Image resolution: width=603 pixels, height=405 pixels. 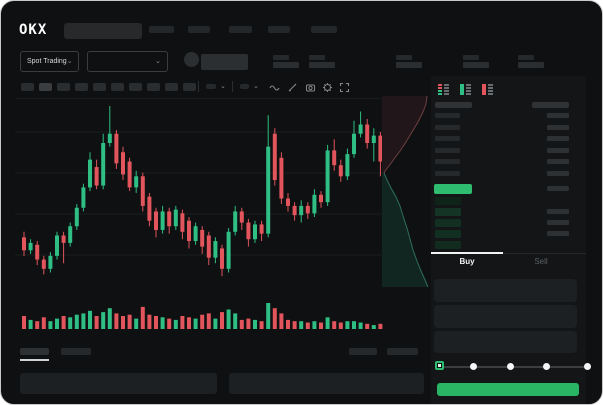 I want to click on total-input, so click(x=505, y=342).